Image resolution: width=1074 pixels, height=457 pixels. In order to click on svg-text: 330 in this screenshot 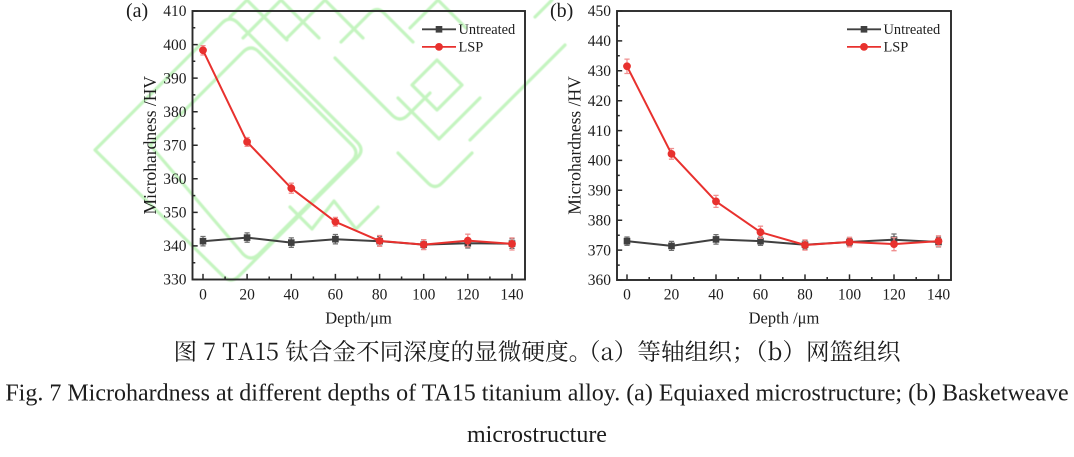, I will do `click(175, 280)`.